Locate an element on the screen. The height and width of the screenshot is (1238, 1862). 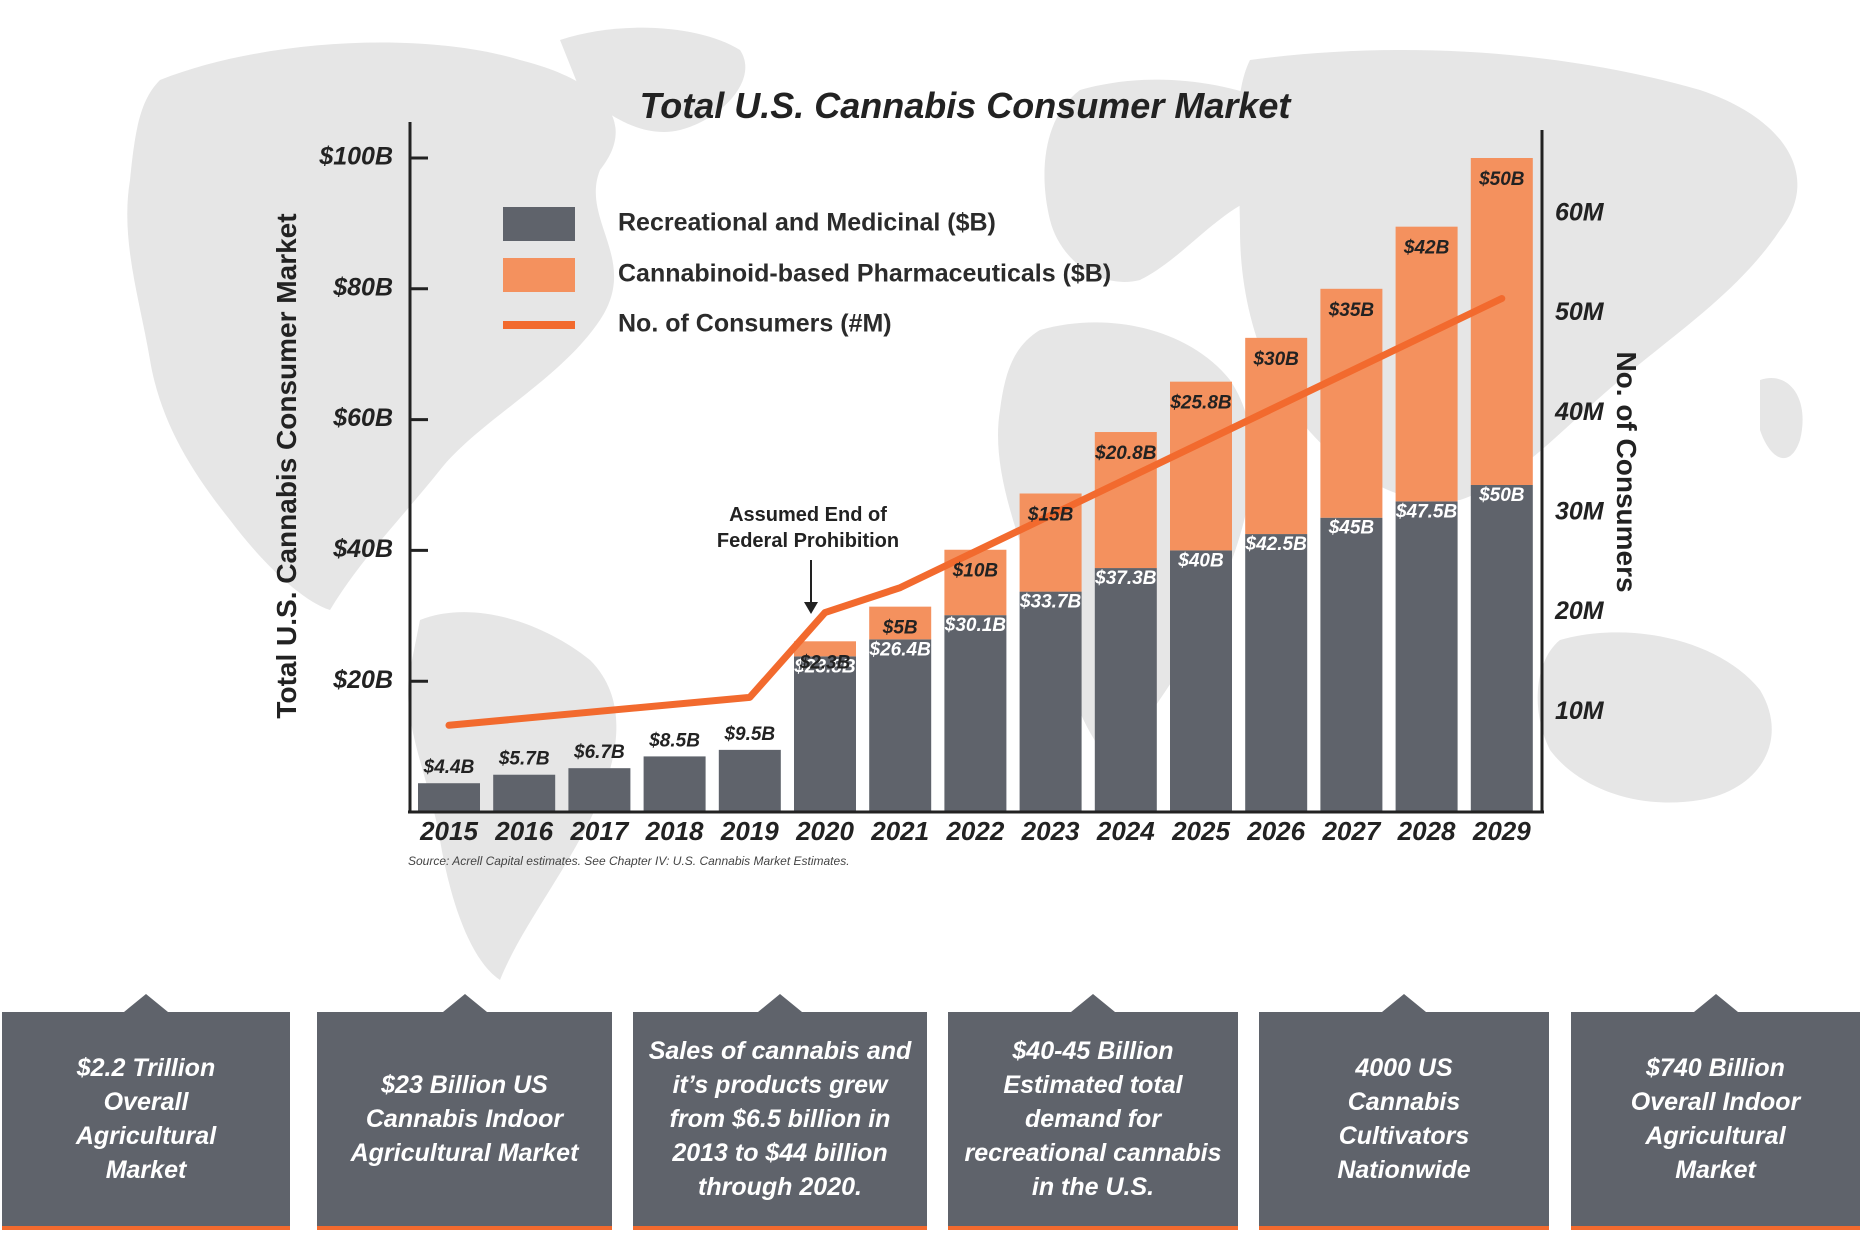
bar-label-recreational: $50B is located at coordinates (1501, 495).